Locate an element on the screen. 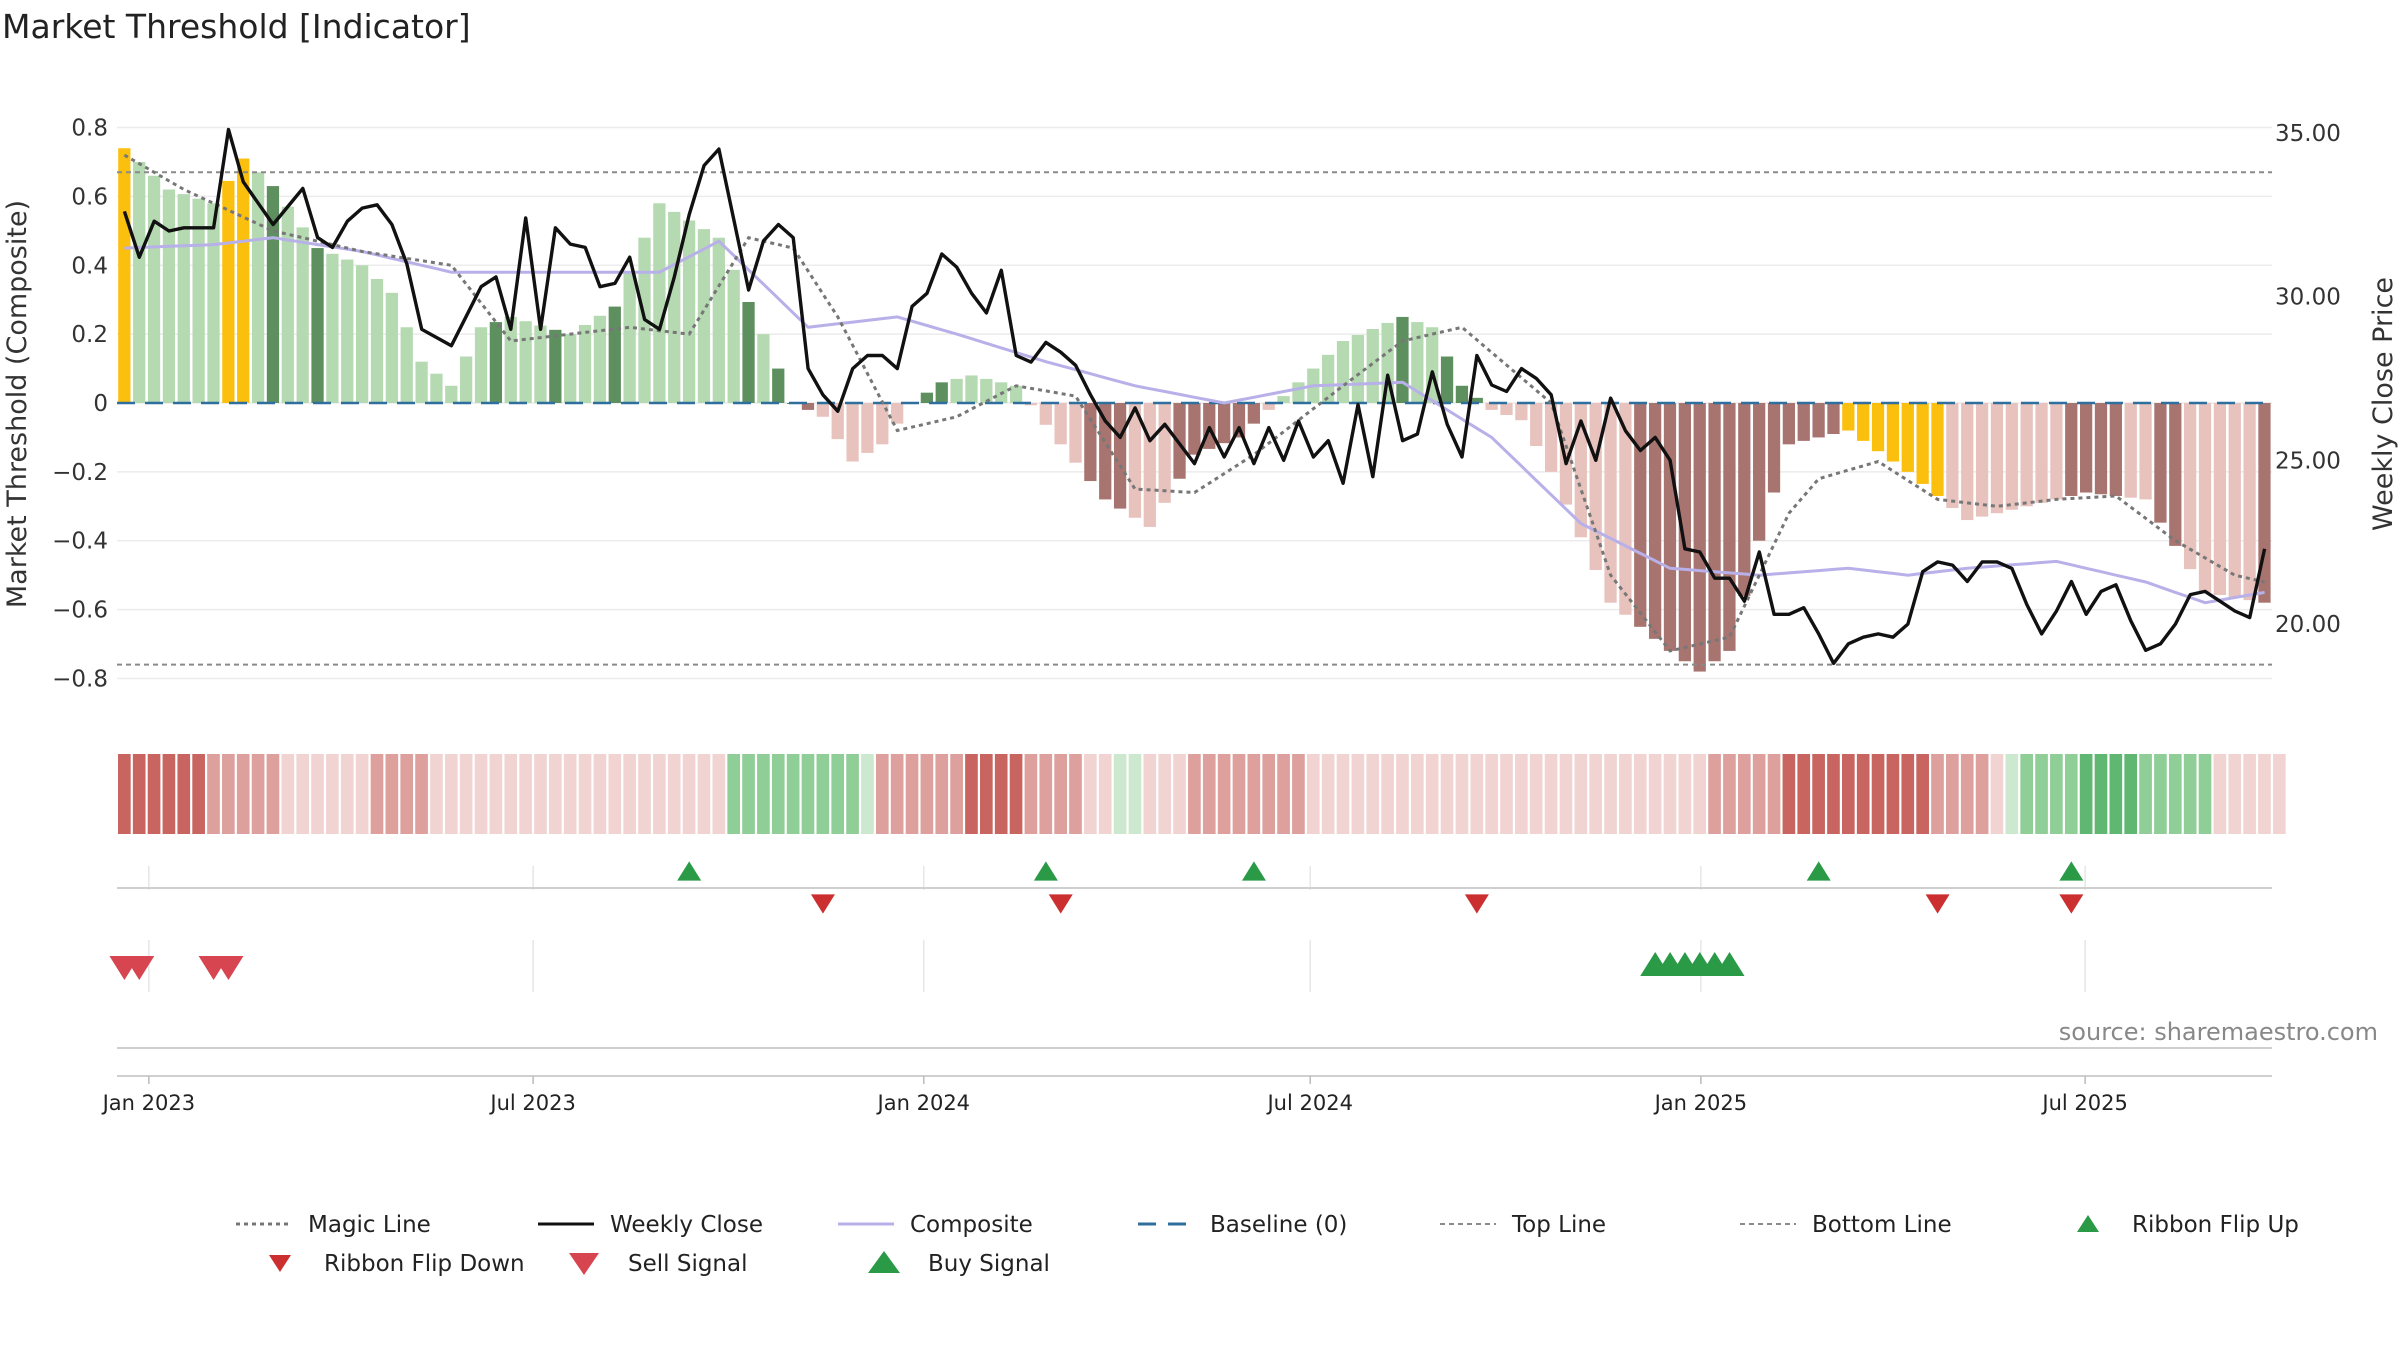  legend-item-top-line: Top Line is located at coordinates (1523, 1225).